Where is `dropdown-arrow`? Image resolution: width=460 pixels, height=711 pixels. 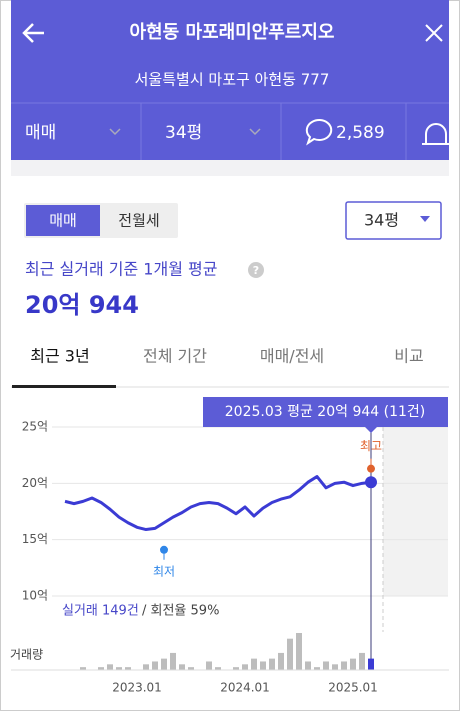 dropdown-arrow is located at coordinates (425, 219).